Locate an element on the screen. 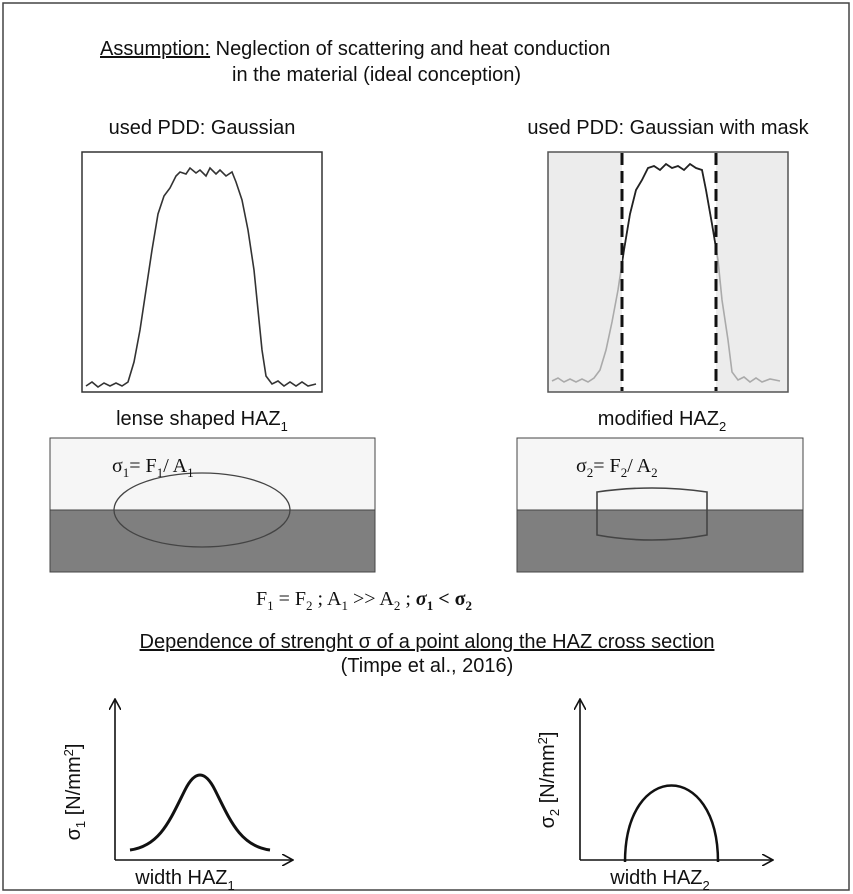  header-line2: in the material (ideal conception) is located at coordinates (376, 75).